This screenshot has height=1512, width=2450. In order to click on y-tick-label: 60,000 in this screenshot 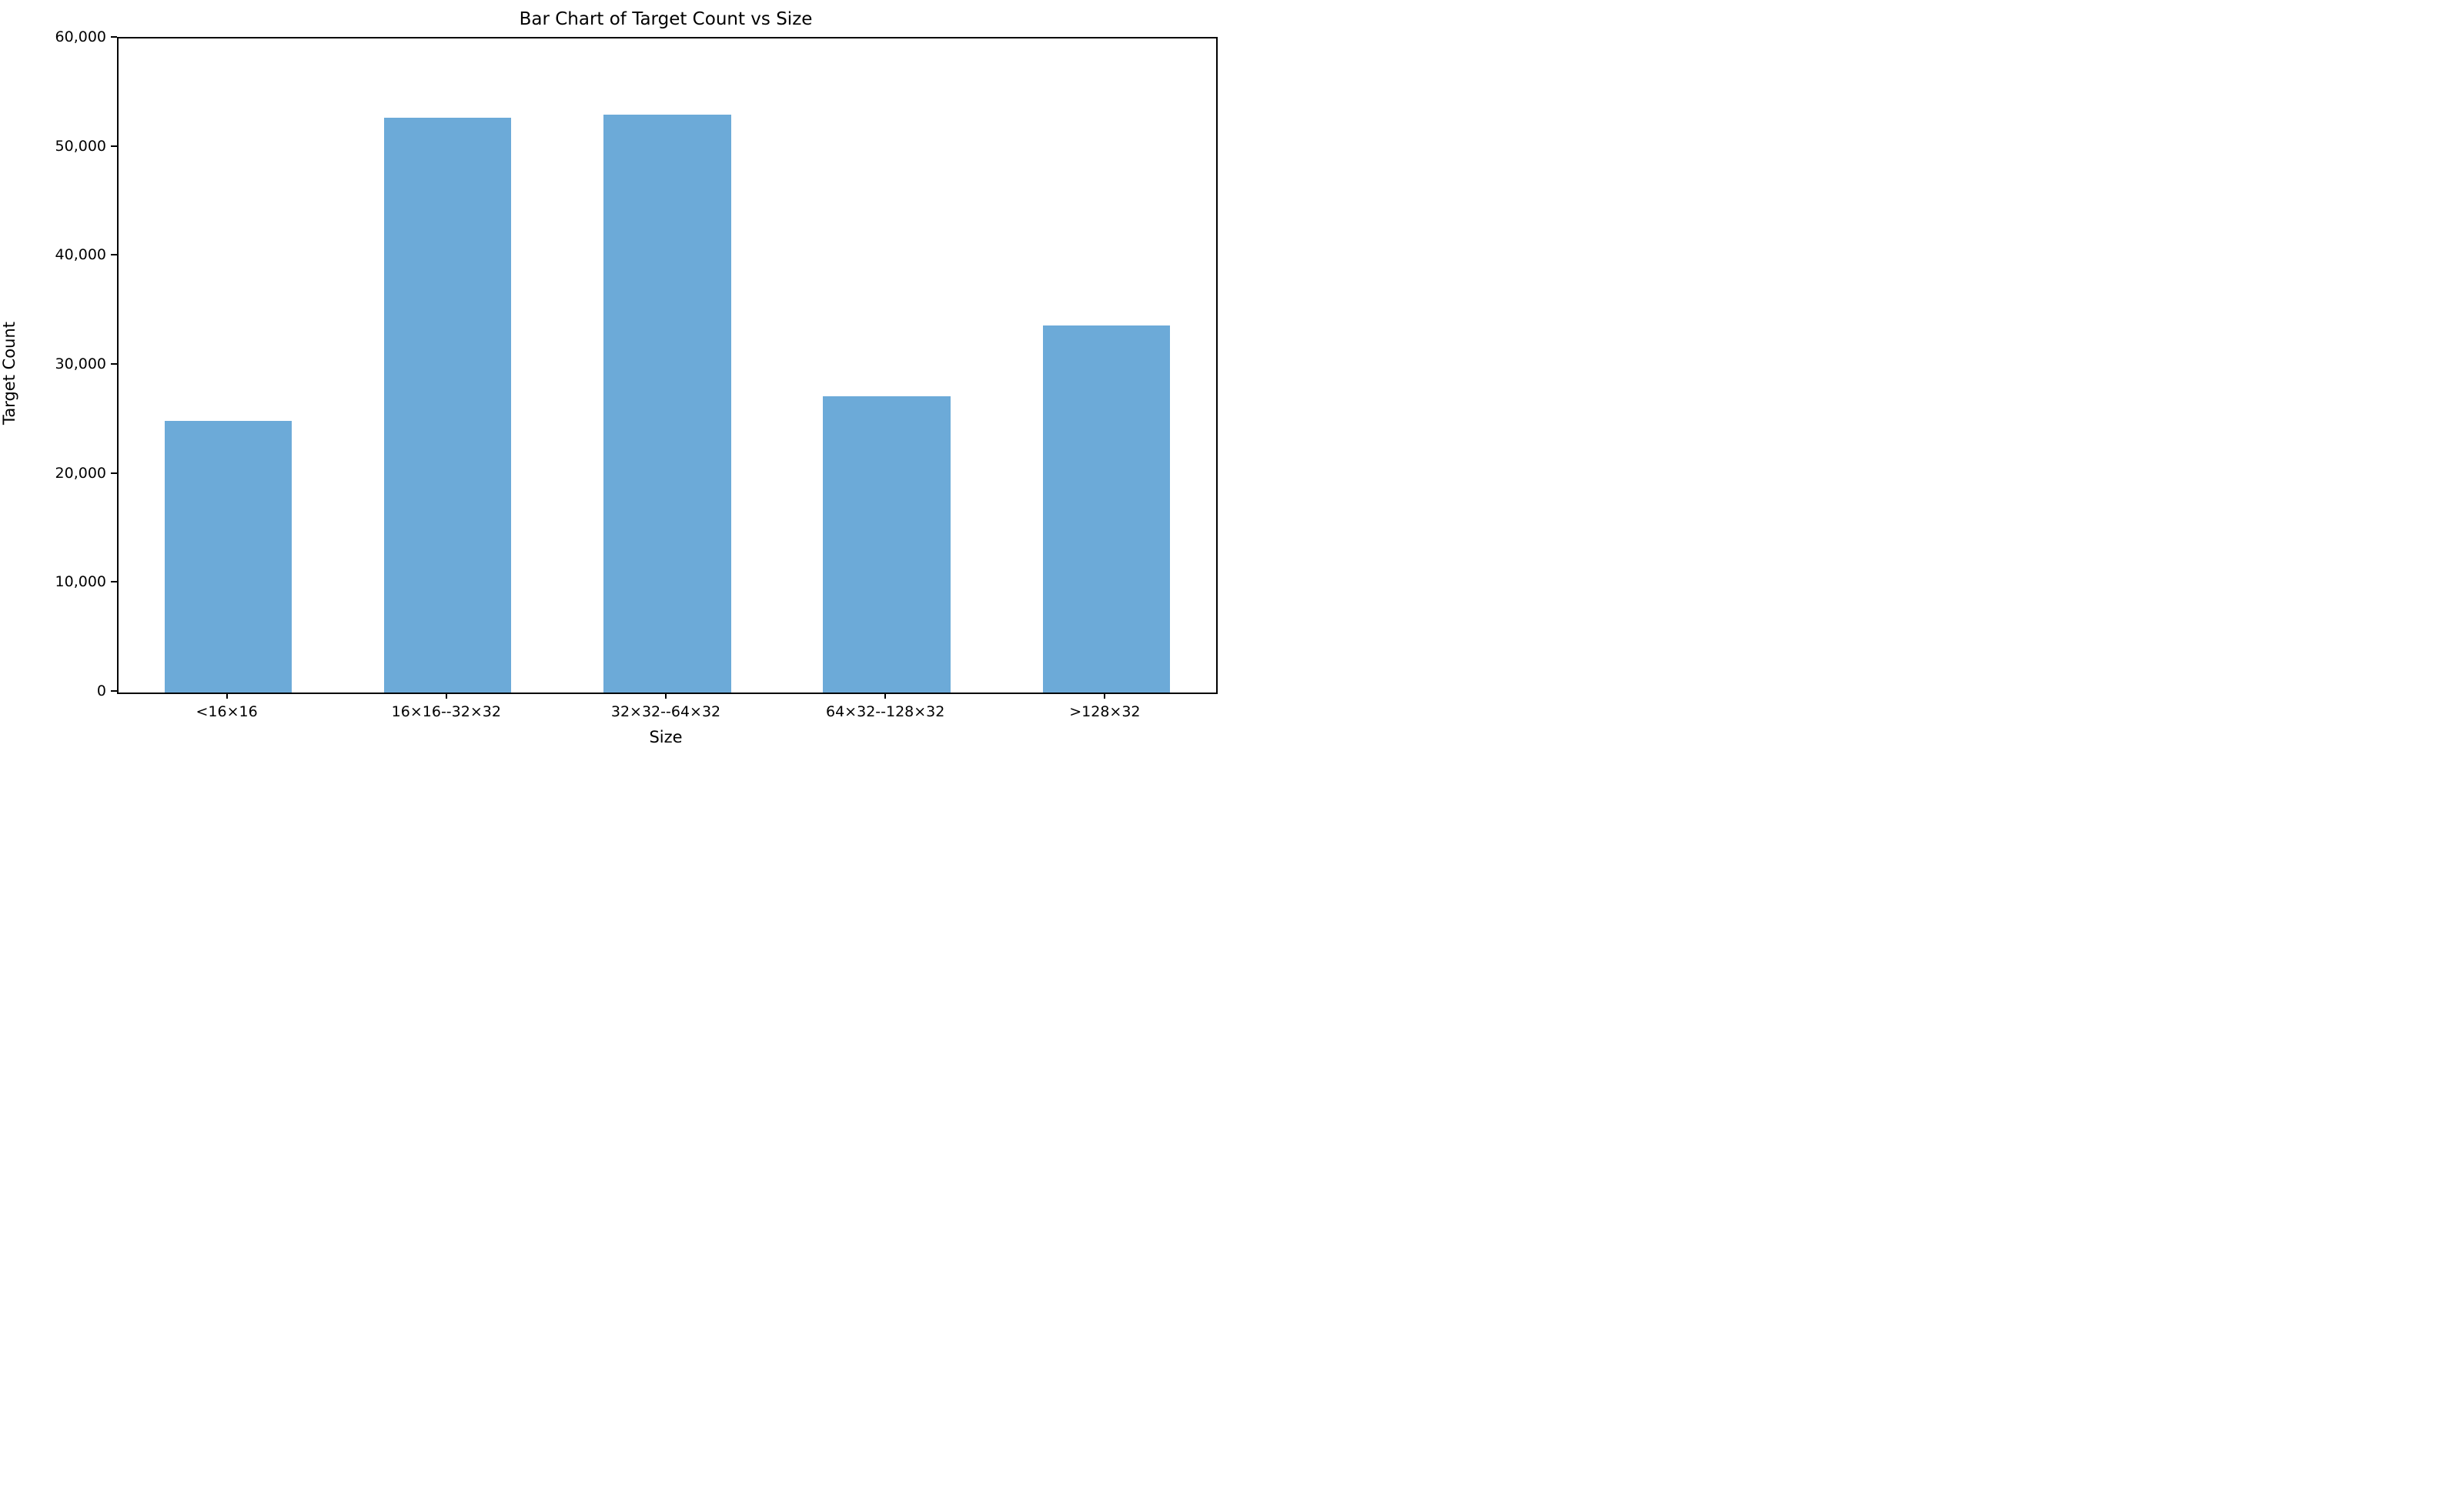, I will do `click(80, 36)`.